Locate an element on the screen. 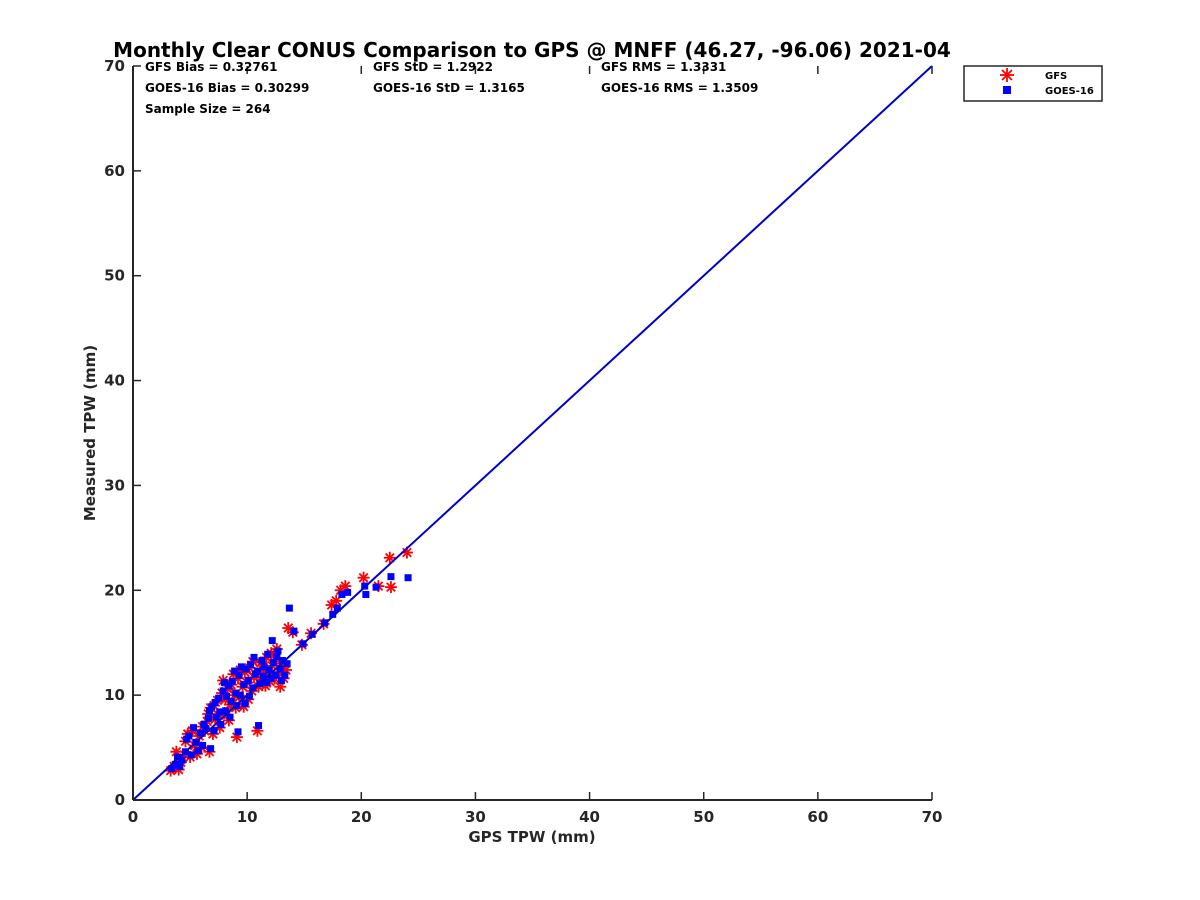 This screenshot has width=1200, height=900. legend-asterisk is located at coordinates (1007, 75).